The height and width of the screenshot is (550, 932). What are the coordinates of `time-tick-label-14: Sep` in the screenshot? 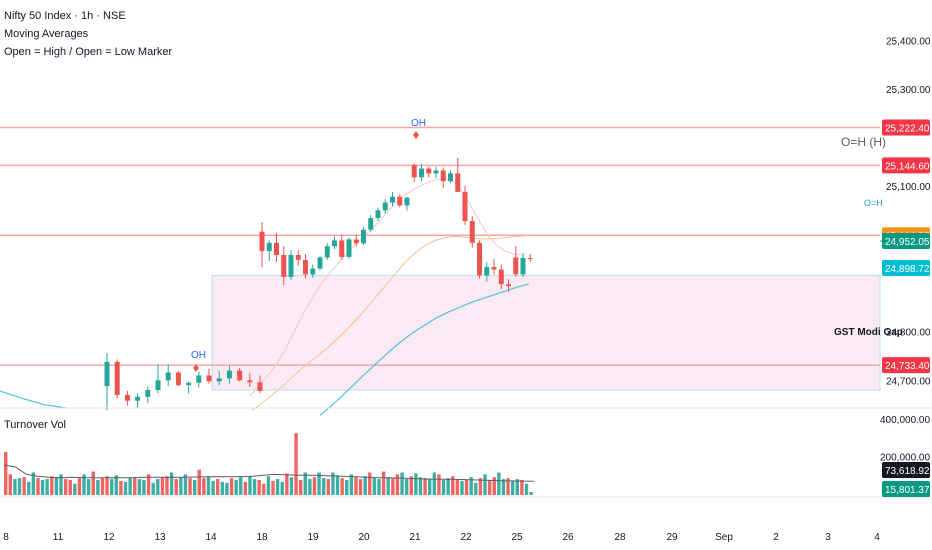 It's located at (724, 537).